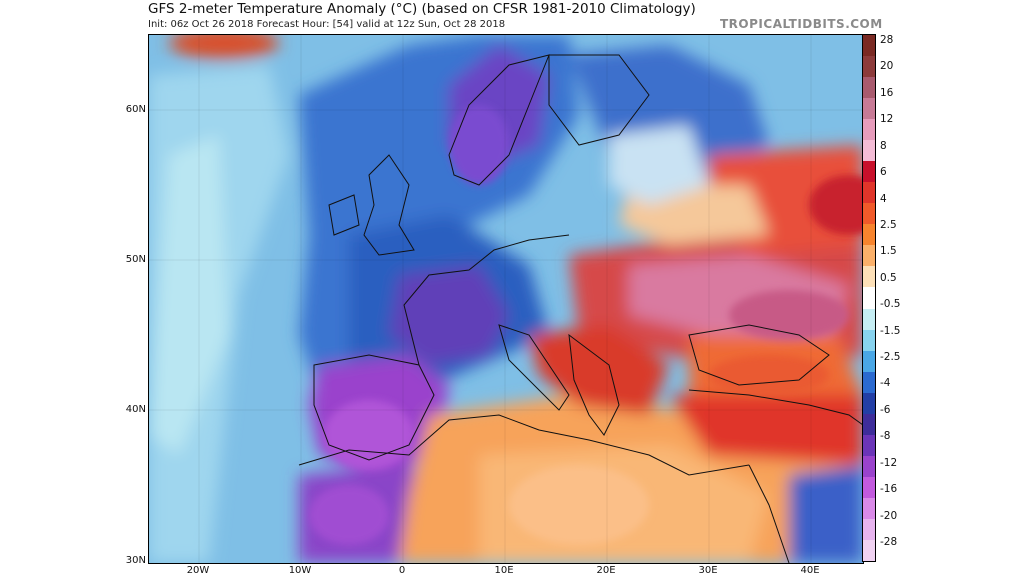 Image resolution: width=1024 pixels, height=576 pixels. I want to click on colorbar-label: 16, so click(887, 92).